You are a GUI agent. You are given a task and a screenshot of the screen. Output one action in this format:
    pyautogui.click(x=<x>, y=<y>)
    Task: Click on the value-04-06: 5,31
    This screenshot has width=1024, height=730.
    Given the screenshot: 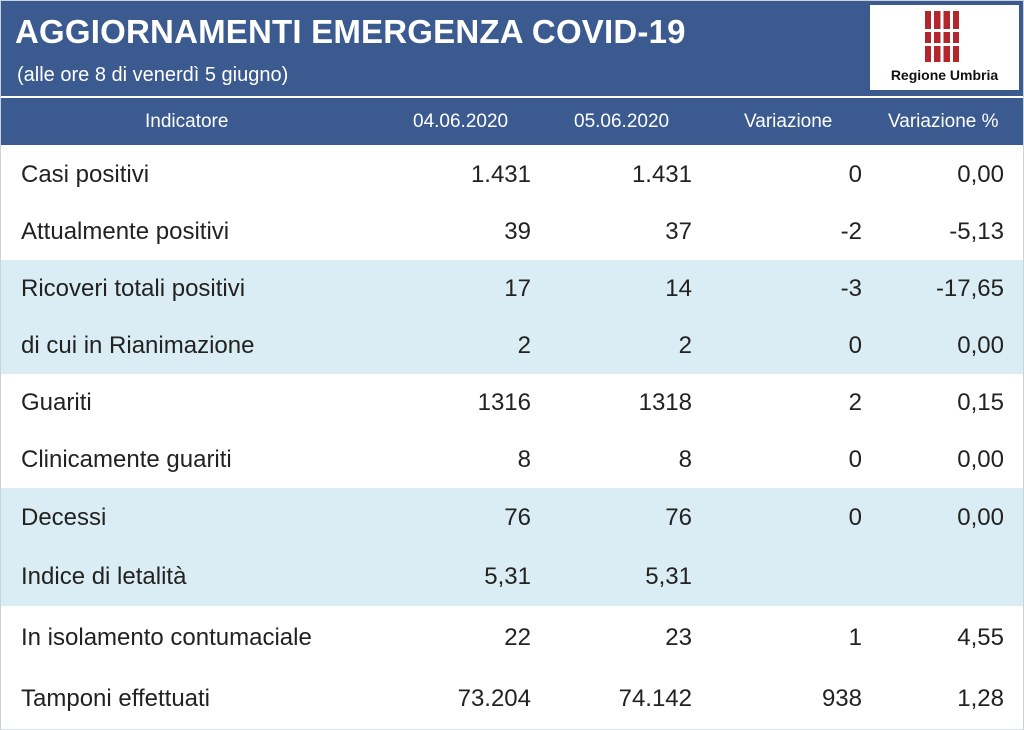 What is the action you would take?
    pyautogui.click(x=507, y=576)
    